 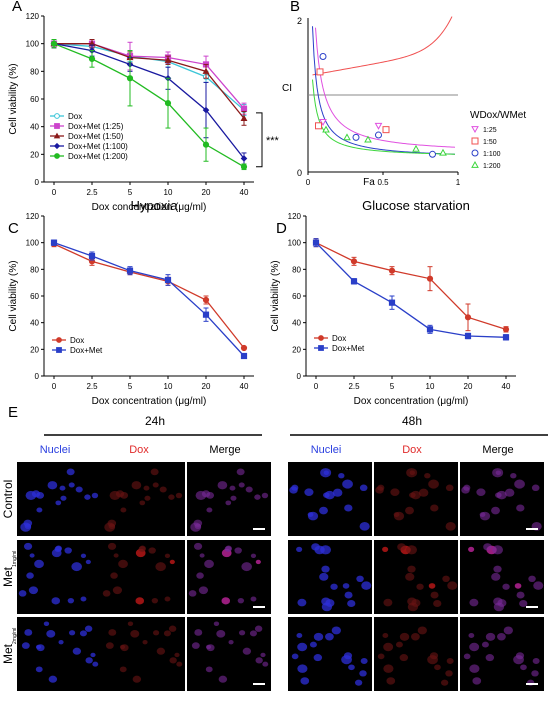 What do you see at coordinates (8, 653) in the screenshot?
I see `row-label: Met` at bounding box center [8, 653].